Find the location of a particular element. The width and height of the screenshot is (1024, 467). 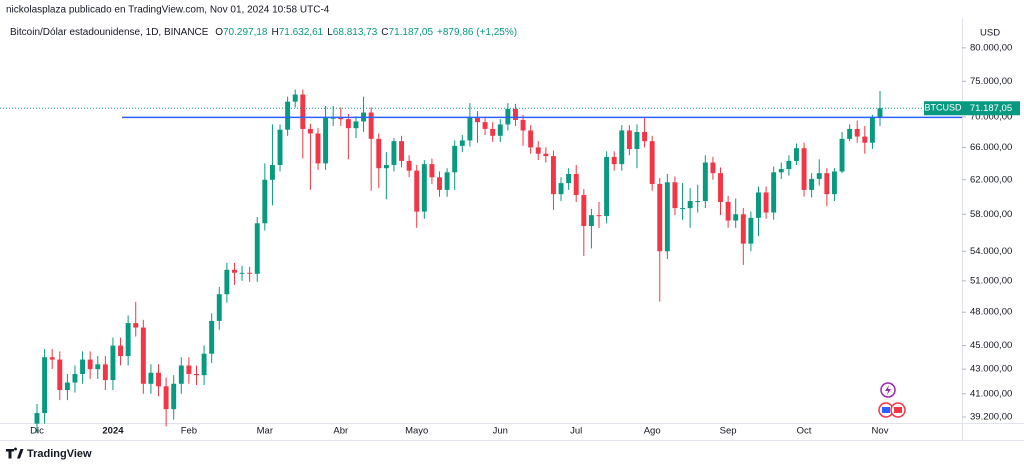

ohlc-value: 71.632,61 is located at coordinates (301, 32).